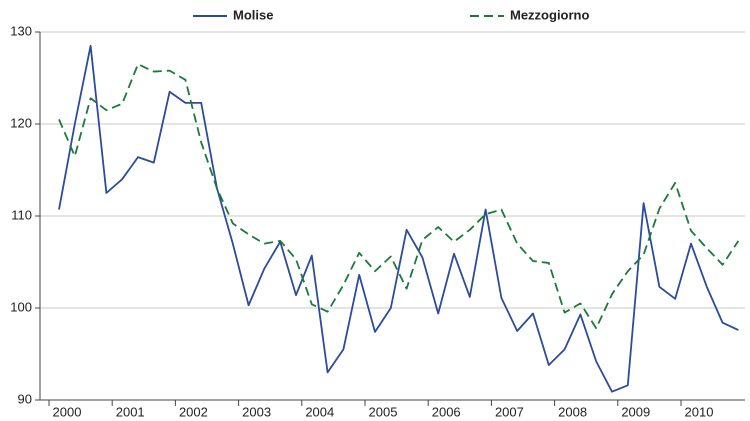 This screenshot has width=750, height=421. I want to click on x-tick-label: 2010, so click(699, 411).